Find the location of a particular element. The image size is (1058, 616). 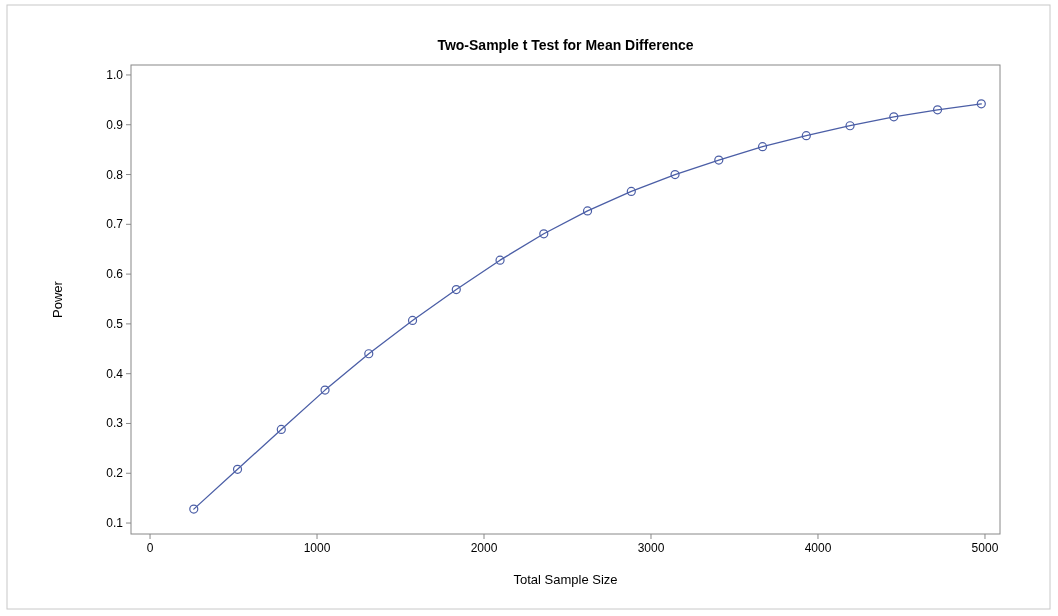

x-tick-label: 5000 is located at coordinates (985, 548).